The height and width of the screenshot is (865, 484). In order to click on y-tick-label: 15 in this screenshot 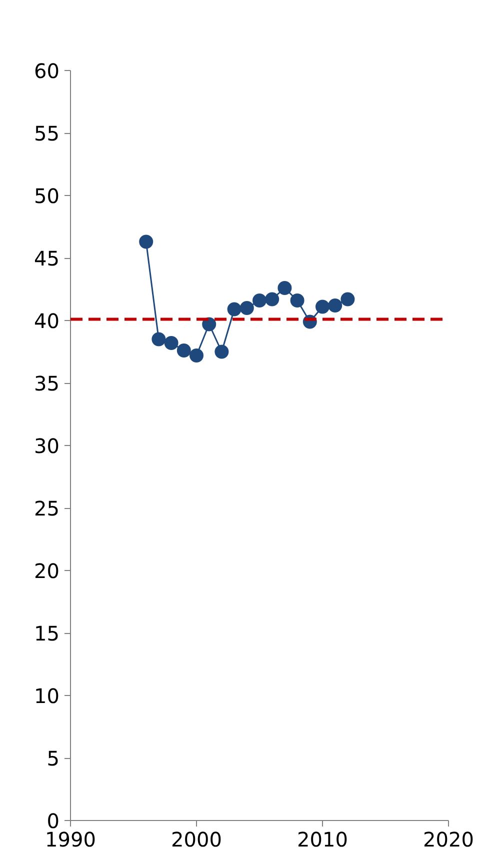, I will do `click(47, 634)`.